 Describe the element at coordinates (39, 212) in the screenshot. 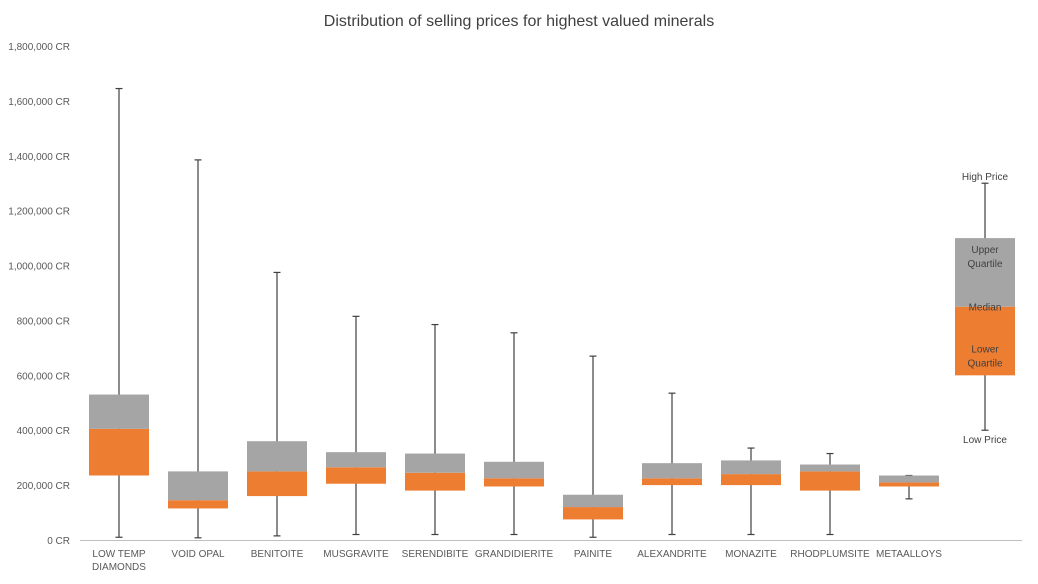

I see `y-tick-label: 1,200,000 CR` at that location.